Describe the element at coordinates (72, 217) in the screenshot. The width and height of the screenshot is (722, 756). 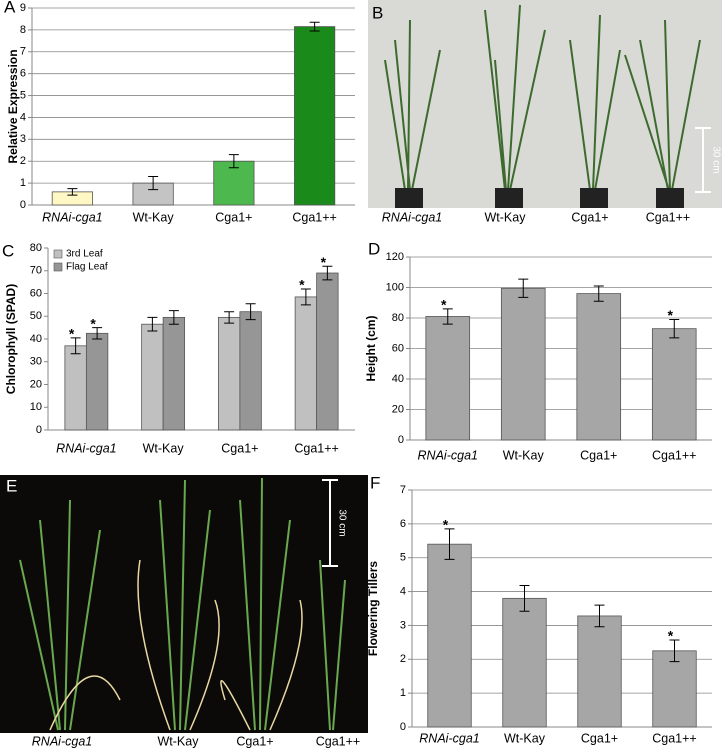
I see `x-tick-label: RNAi-cga1` at that location.